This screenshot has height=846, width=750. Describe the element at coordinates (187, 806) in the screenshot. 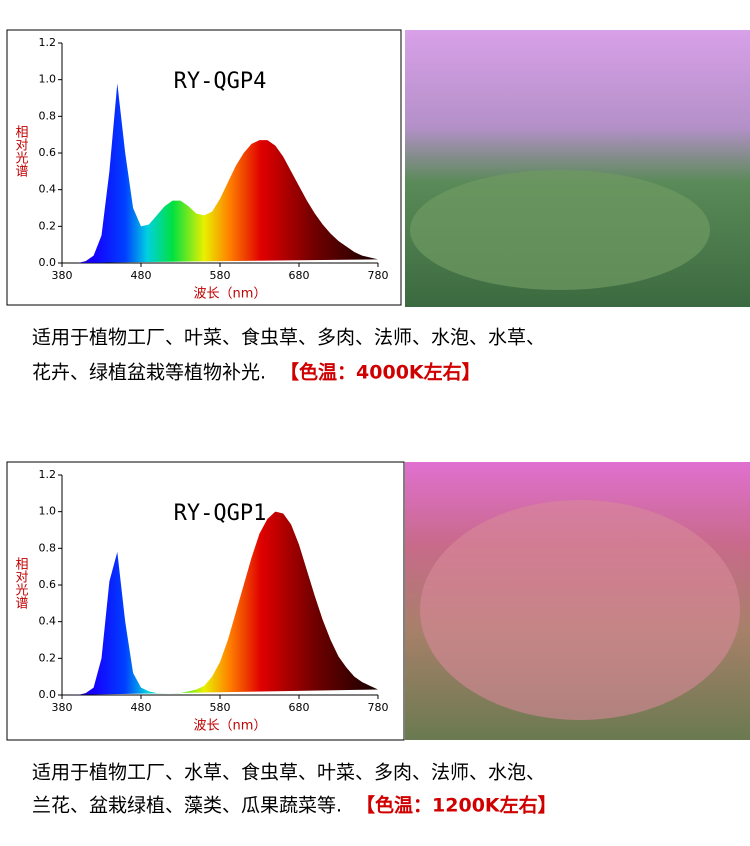

I see `caption-line: 兰花、盆栽绿植、藻类、瓜果蔬菜等.` at that location.